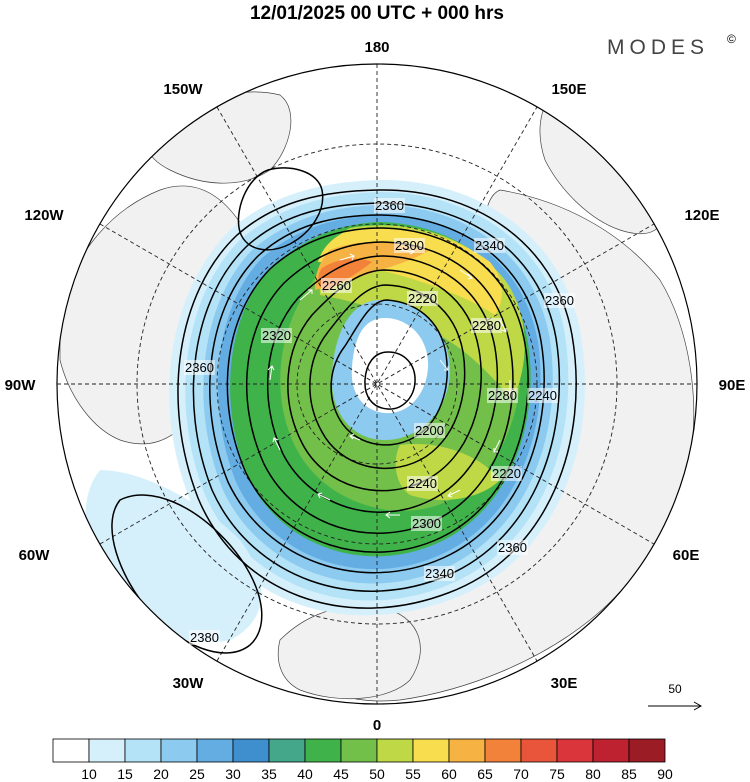  What do you see at coordinates (449, 774) in the screenshot?
I see `colorbar-tick-label: 60` at bounding box center [449, 774].